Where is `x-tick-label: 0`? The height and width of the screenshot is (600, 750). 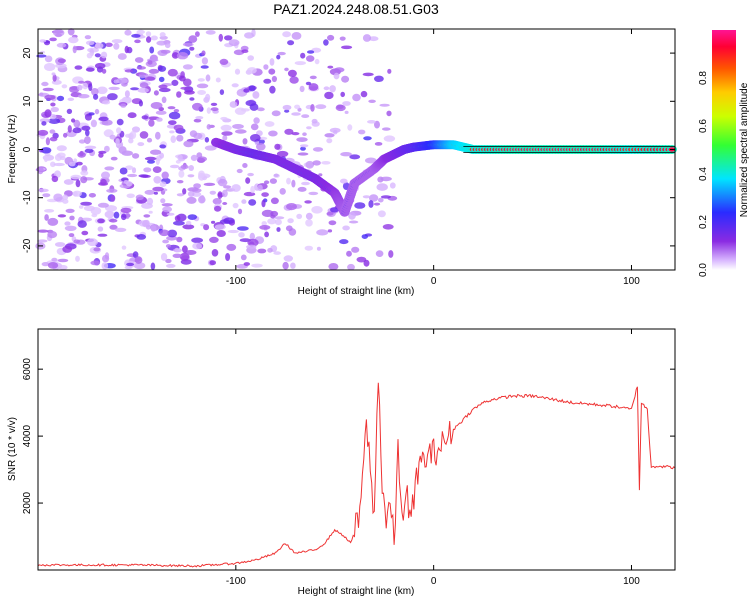 x-tick-label: 0 is located at coordinates (434, 281).